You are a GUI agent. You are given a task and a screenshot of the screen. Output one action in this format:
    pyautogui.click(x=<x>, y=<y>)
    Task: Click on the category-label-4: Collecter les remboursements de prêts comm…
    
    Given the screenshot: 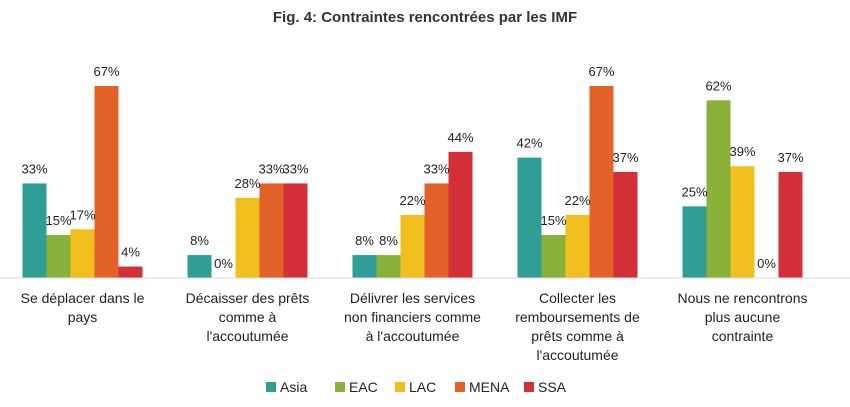 What is the action you would take?
    pyautogui.click(x=577, y=326)
    